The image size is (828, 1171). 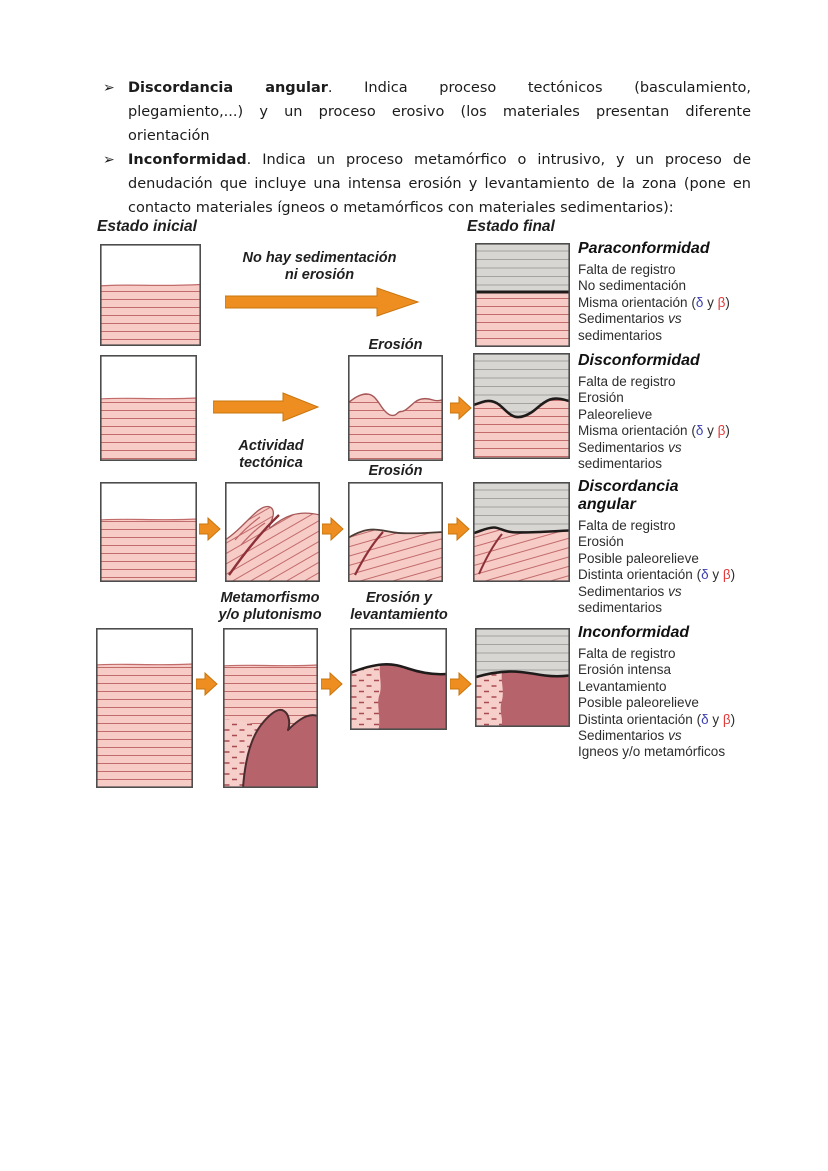 I want to click on label-estado-inicial: Estado inicial, so click(x=147, y=226).